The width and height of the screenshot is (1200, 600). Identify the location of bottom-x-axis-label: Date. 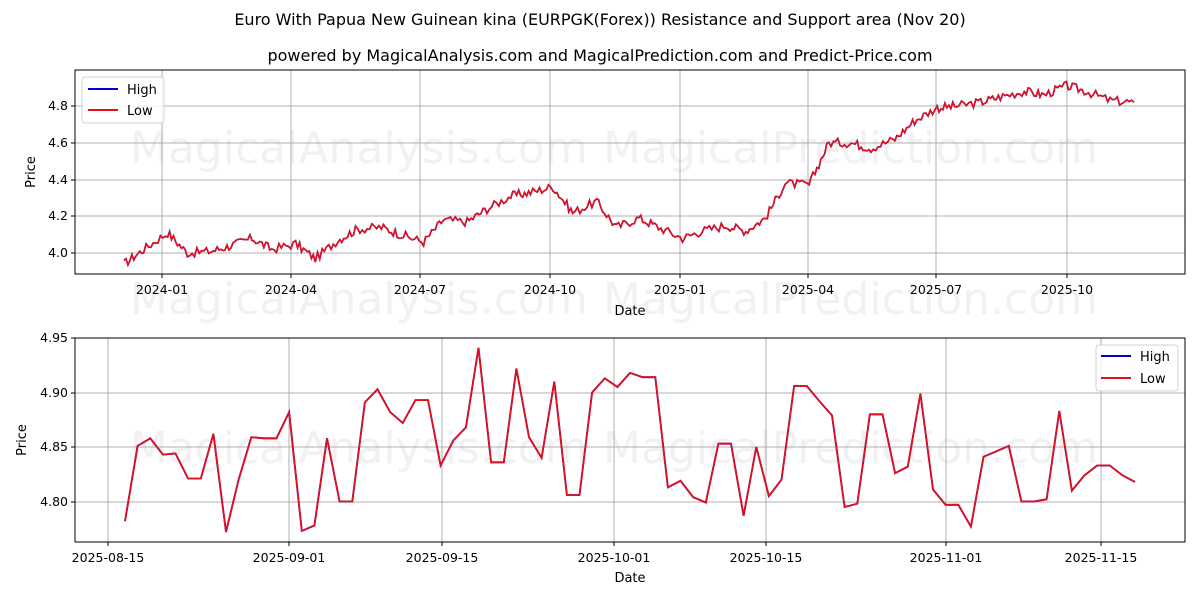
(629, 578).